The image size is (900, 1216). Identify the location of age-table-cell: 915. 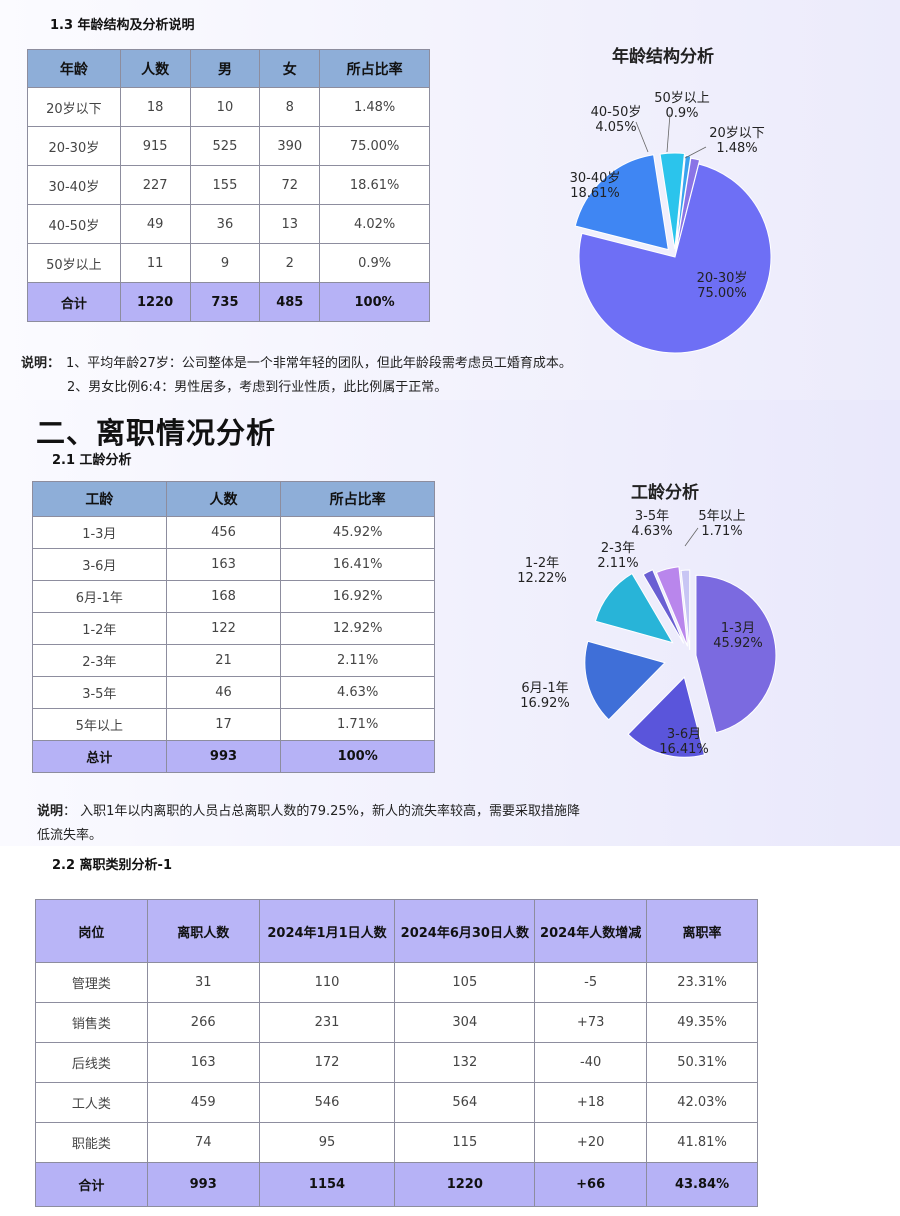
(155, 146).